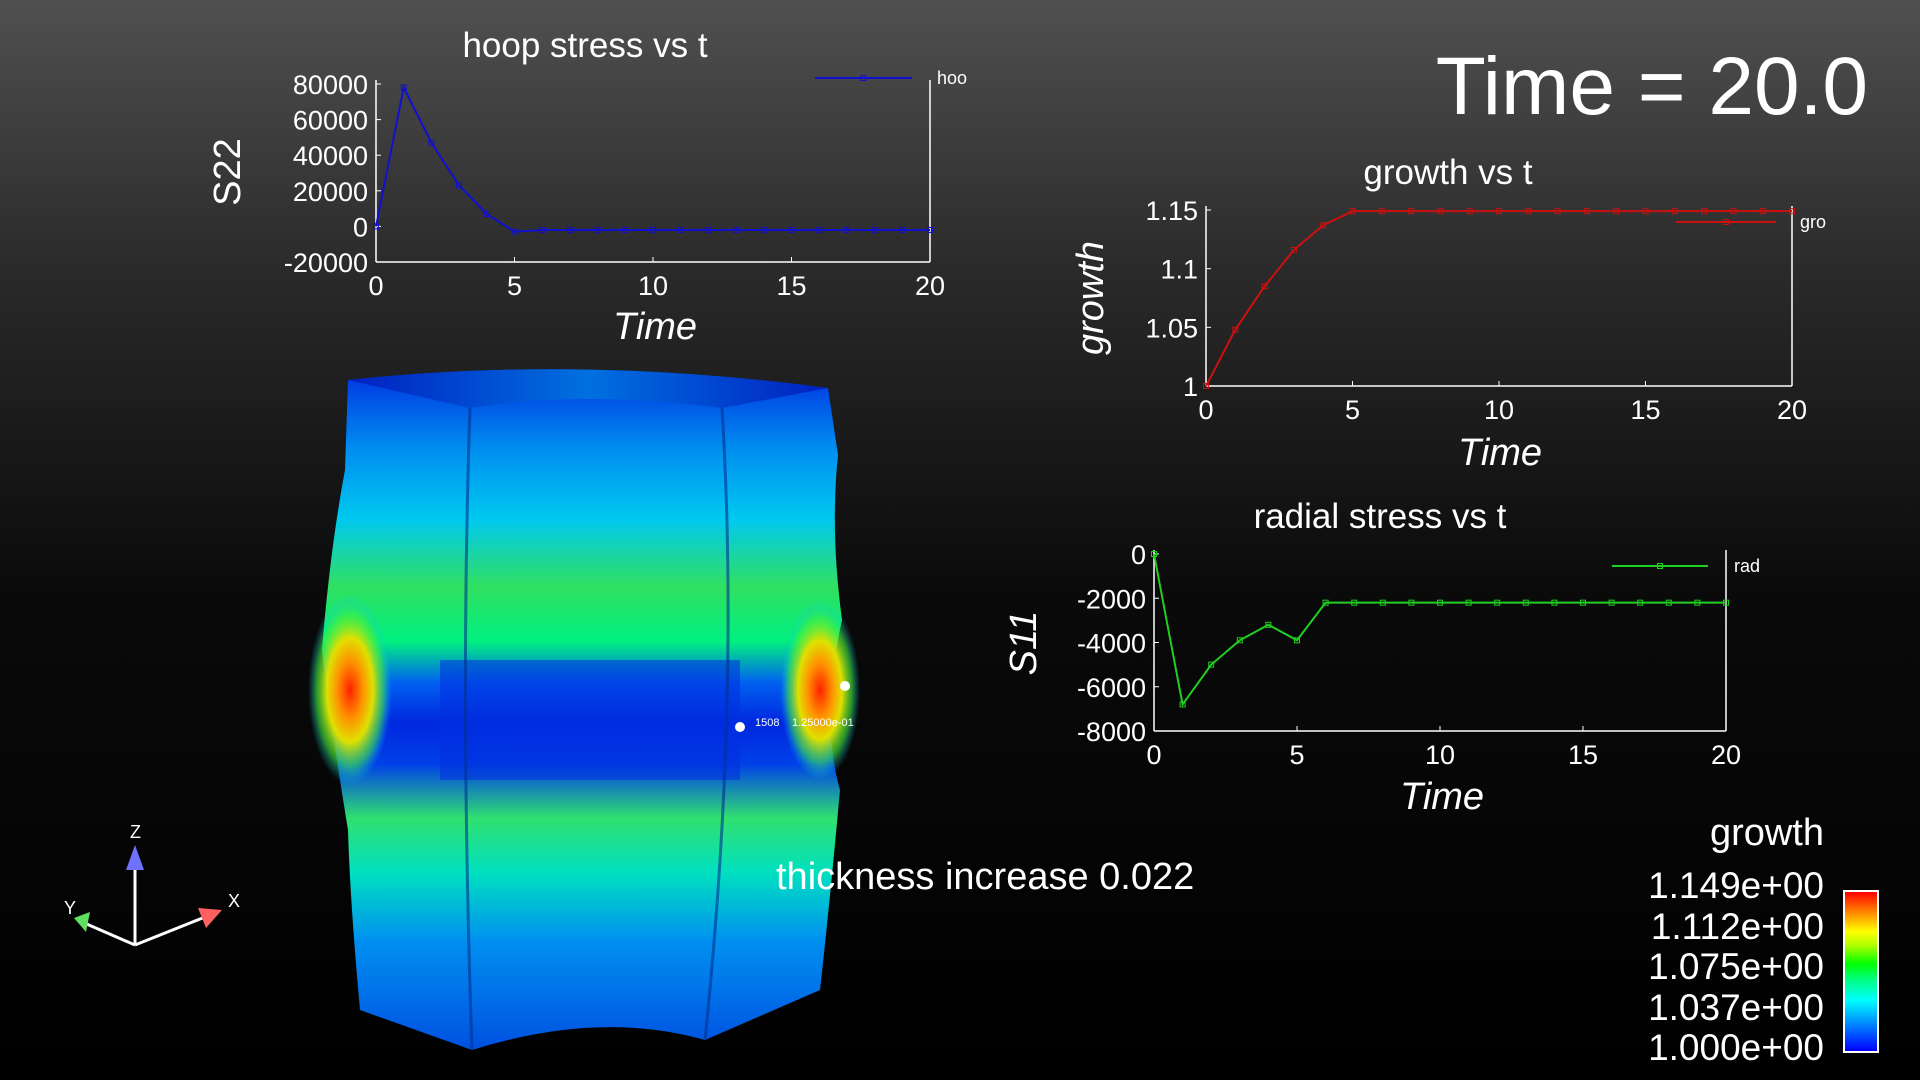 The width and height of the screenshot is (1920, 1080). I want to click on y-arrow-icon, so click(82, 922).